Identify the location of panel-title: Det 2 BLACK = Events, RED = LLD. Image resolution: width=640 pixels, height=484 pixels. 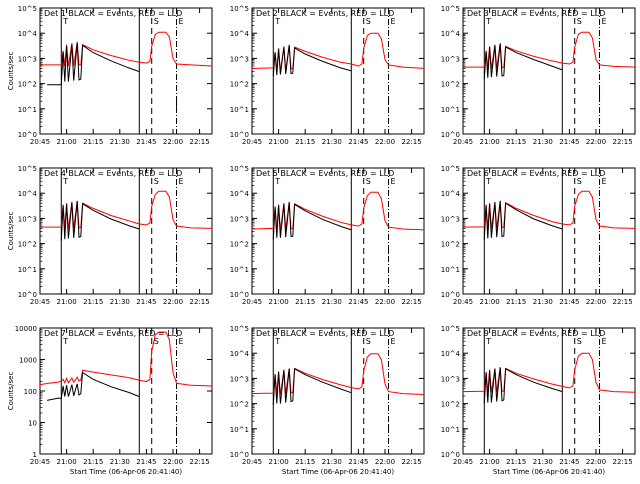
(325, 13).